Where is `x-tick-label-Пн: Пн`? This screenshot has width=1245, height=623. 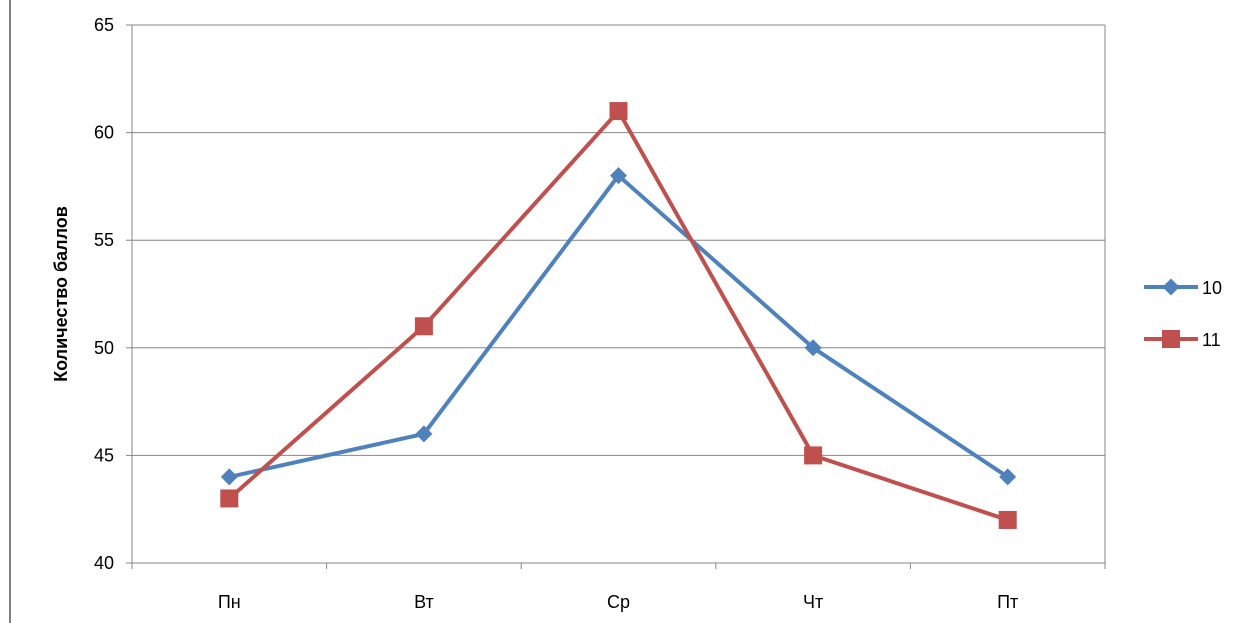
x-tick-label-Пн: Пн is located at coordinates (229, 602).